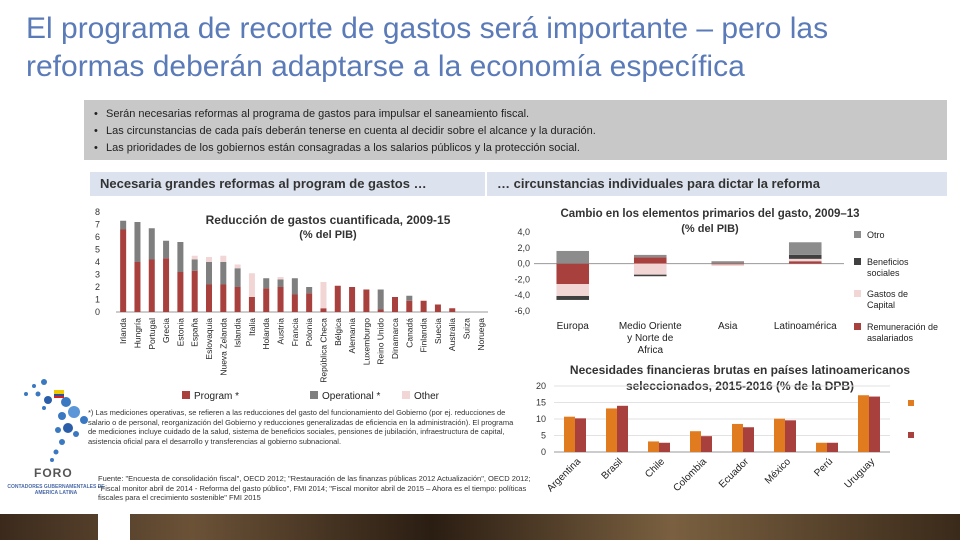 The image size is (960, 540). What do you see at coordinates (53, 473) in the screenshot?
I see `foro-logo-text: FORO` at bounding box center [53, 473].